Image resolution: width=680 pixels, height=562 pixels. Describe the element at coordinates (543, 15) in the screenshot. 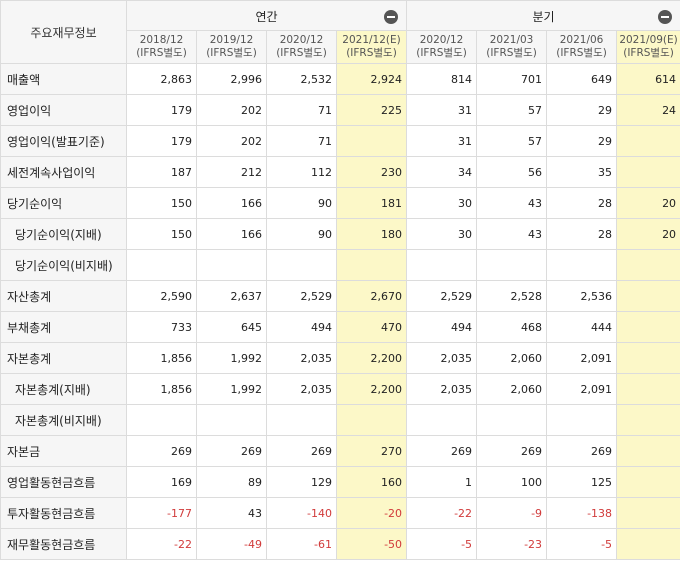

I see `quarterly-group-header: 분기` at that location.